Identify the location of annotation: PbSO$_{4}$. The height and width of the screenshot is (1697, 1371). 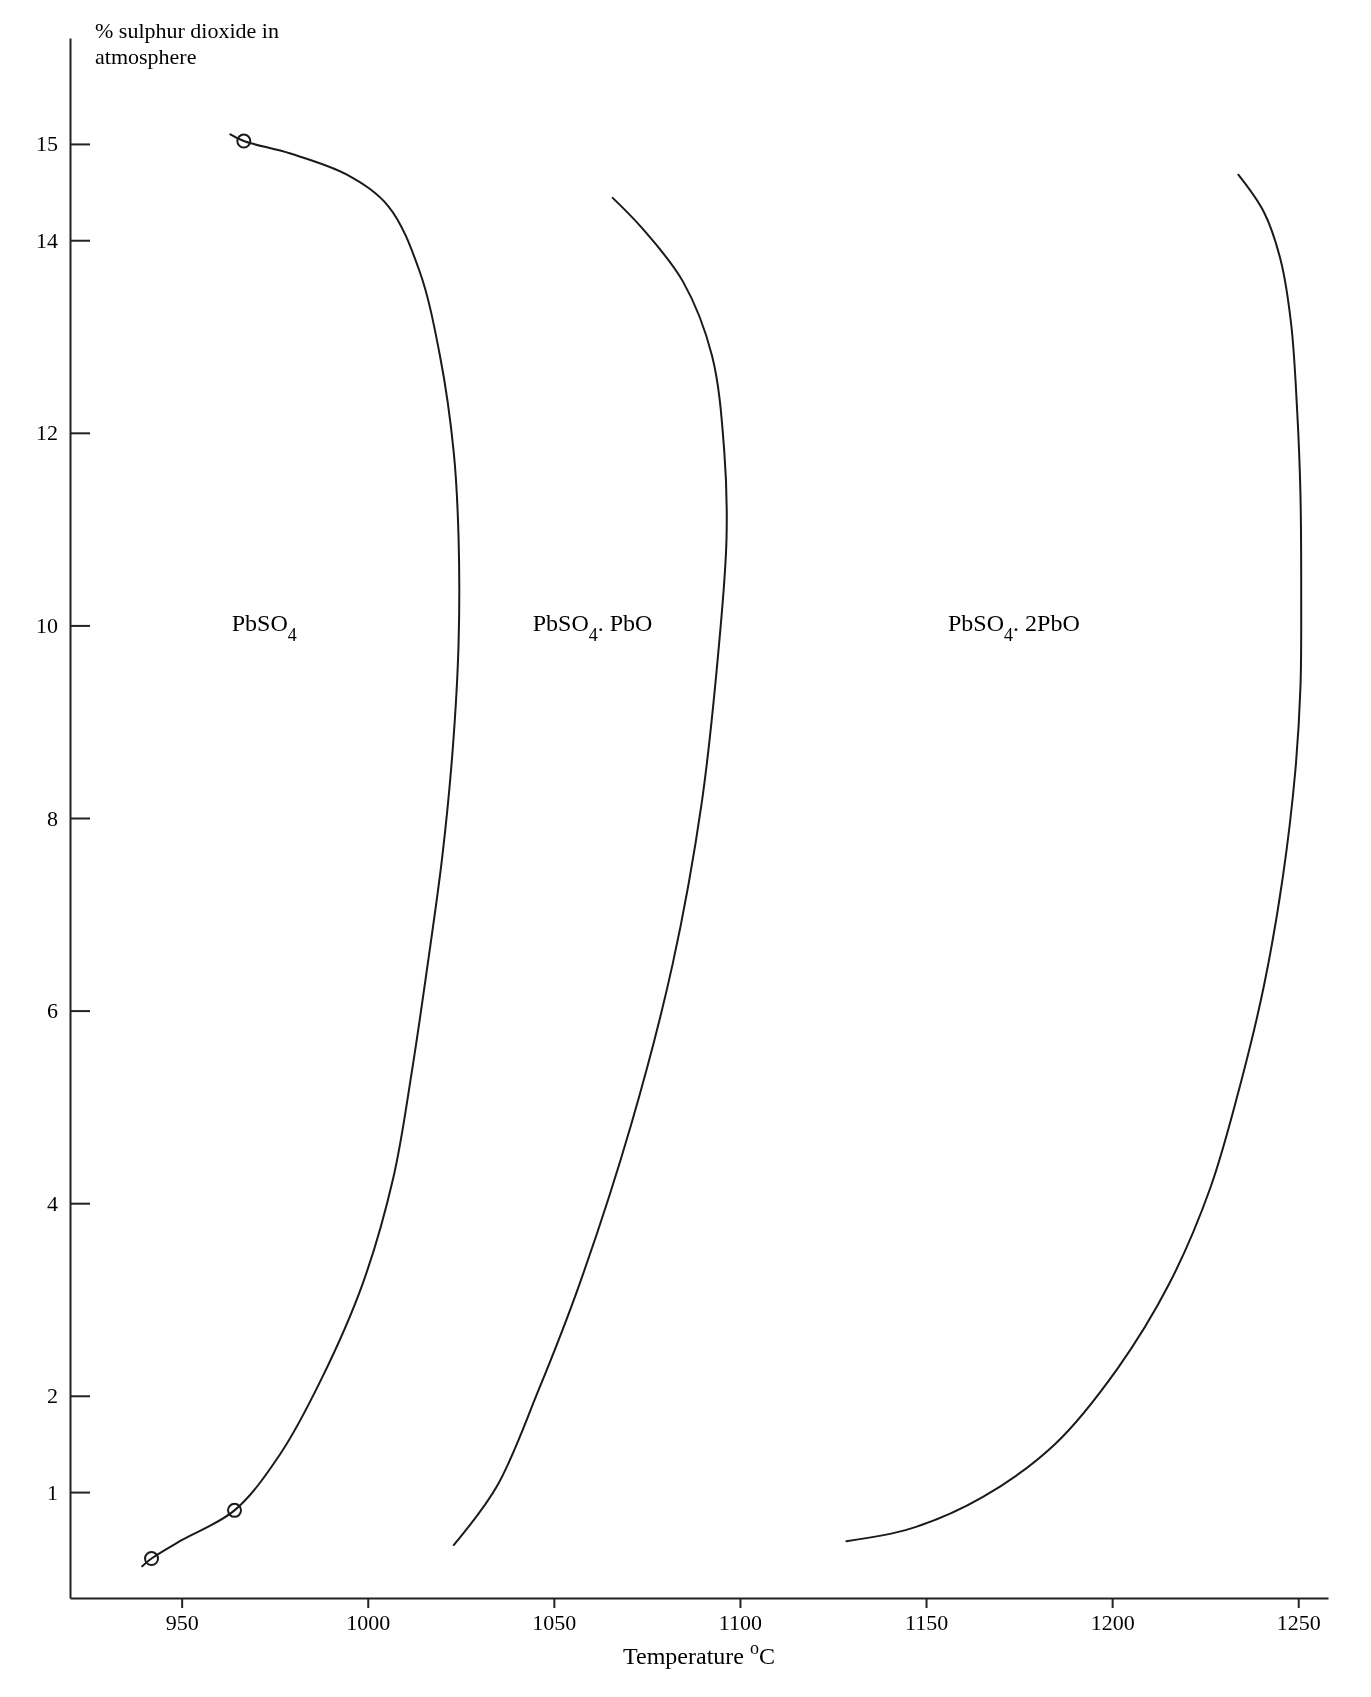
(264, 627).